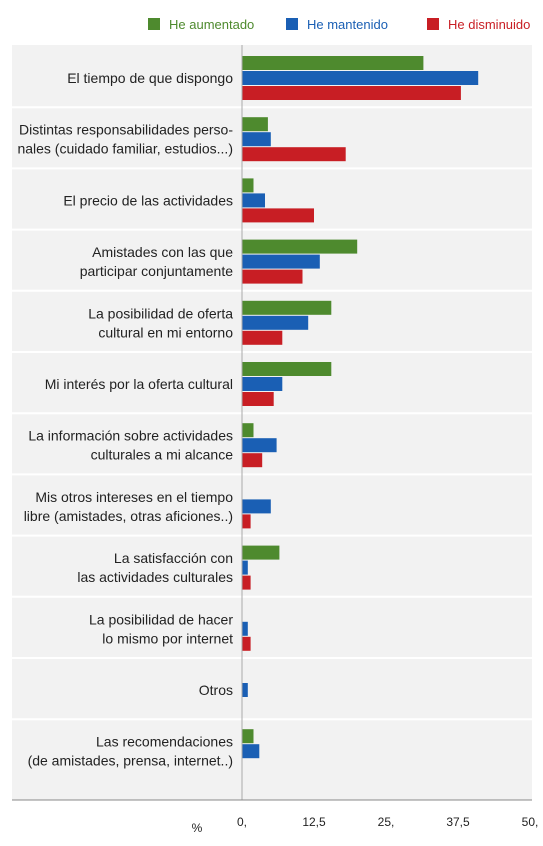 This screenshot has width=543, height=846. I want to click on category-label-line: libre (amistades, otras aficiones..), so click(128, 516).